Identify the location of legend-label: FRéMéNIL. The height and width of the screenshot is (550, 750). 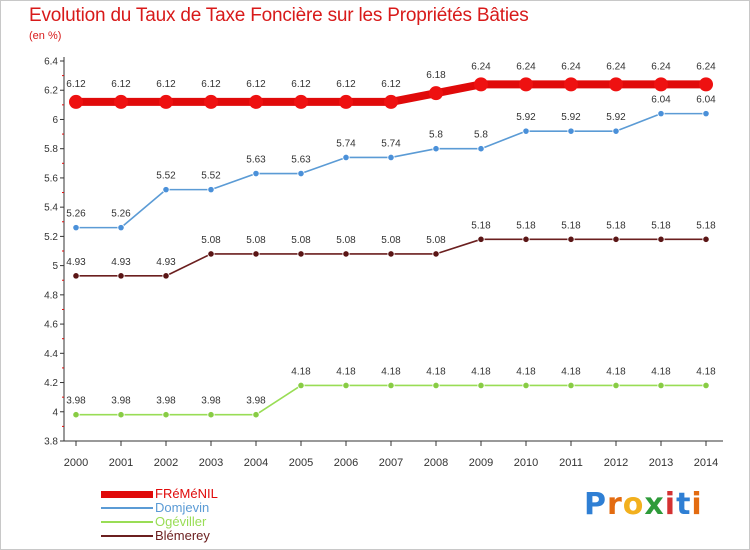
(186, 493).